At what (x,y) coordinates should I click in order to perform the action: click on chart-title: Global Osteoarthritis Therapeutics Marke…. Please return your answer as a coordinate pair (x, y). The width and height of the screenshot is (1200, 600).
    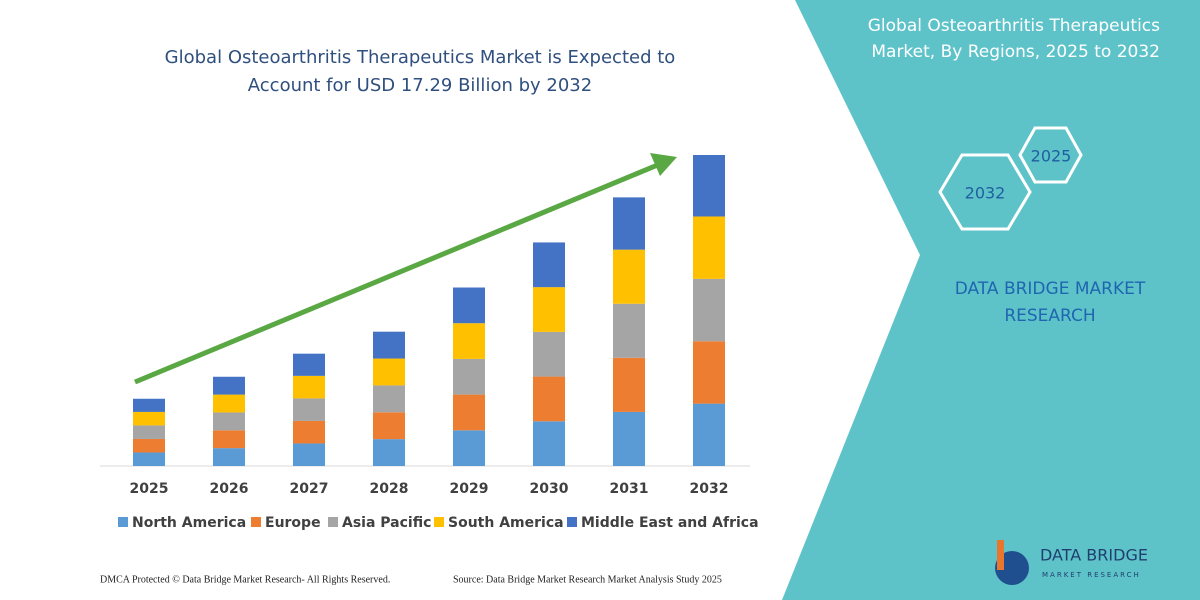
    Looking at the image, I should click on (420, 57).